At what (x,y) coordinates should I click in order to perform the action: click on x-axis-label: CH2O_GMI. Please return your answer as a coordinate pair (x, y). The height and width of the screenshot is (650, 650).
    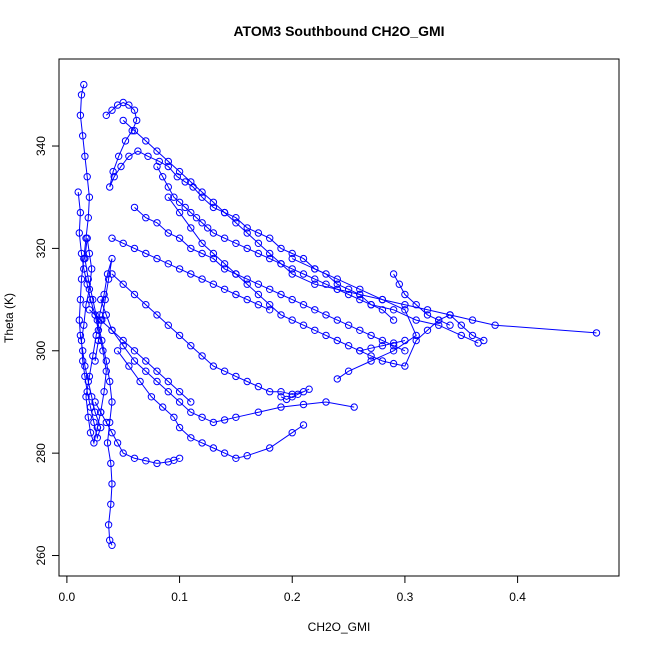
    Looking at the image, I should click on (339, 627).